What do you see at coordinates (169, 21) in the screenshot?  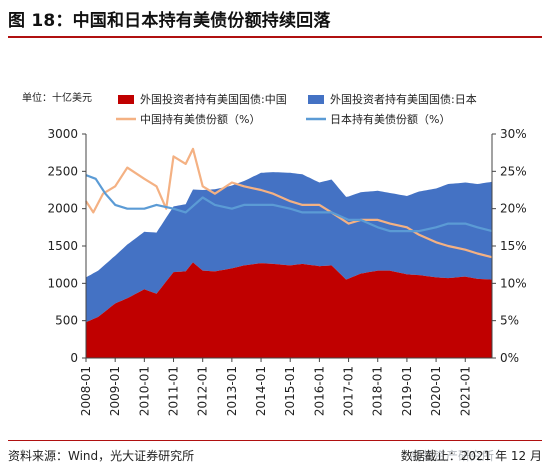 I see `figure-title: 图 18：中国和日本持有美债份额持续回落` at bounding box center [169, 21].